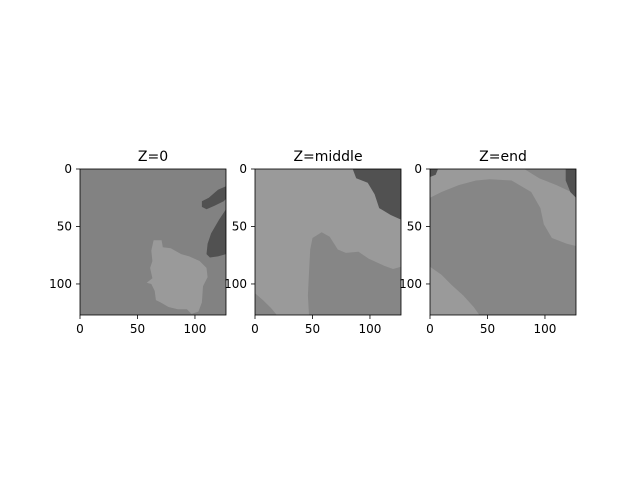 The width and height of the screenshot is (640, 480). I want to click on subplot-z0: Z=0 0 50 100 0 50 100, so click(138, 242).